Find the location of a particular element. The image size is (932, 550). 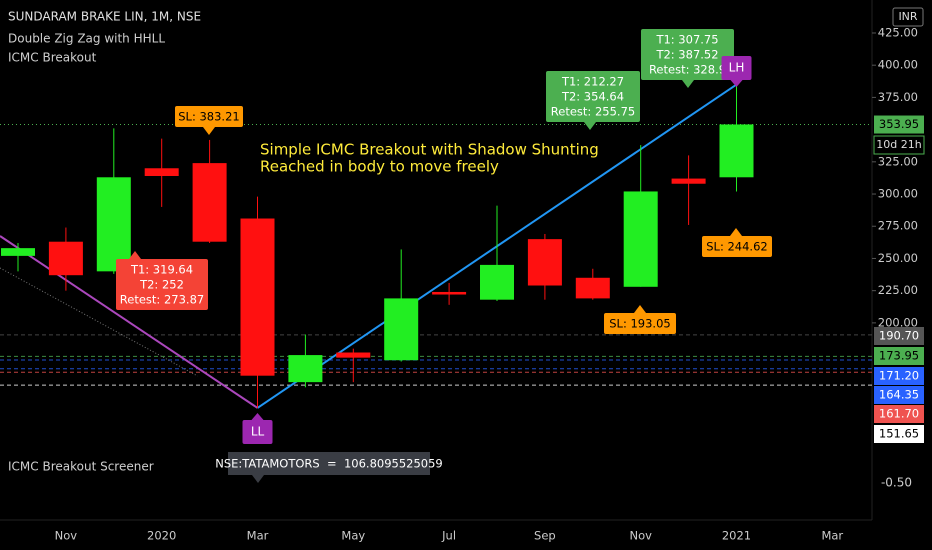

price-label: 190.70 is located at coordinates (899, 336).